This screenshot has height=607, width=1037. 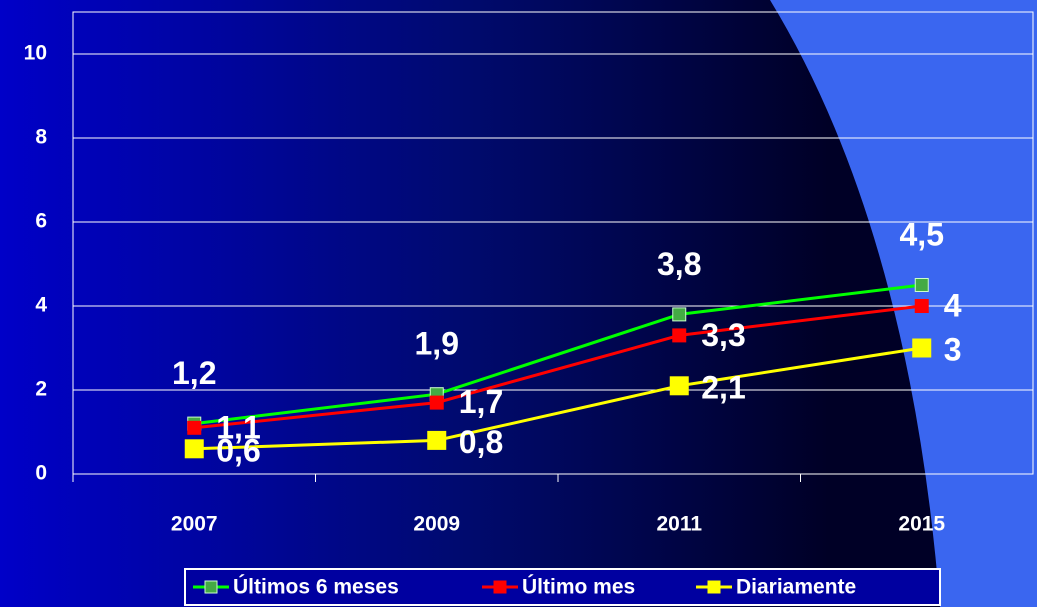 What do you see at coordinates (578, 587) in the screenshot?
I see `legend-label: Último mes` at bounding box center [578, 587].